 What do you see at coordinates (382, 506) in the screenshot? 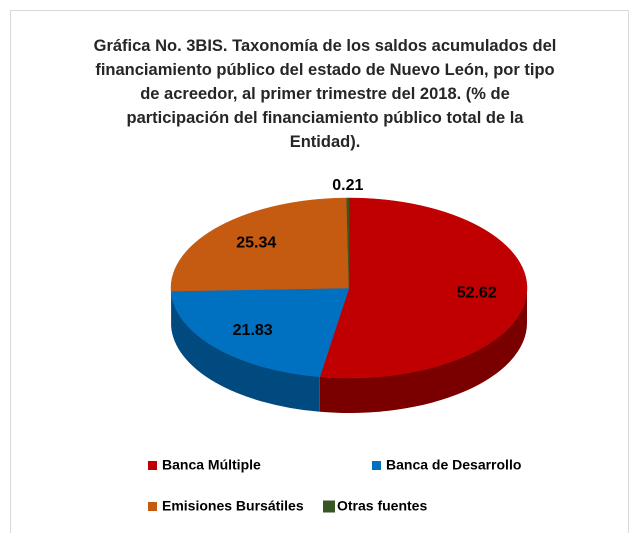
I see `legend-label: Otras fuentes` at bounding box center [382, 506].